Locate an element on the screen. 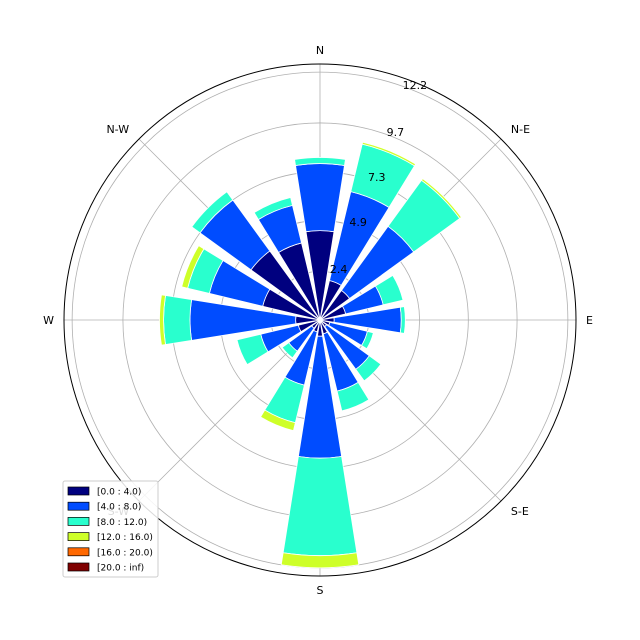 This screenshot has height=640, width=640. legend-entry: [16.0 : 20.0) is located at coordinates (125, 553).